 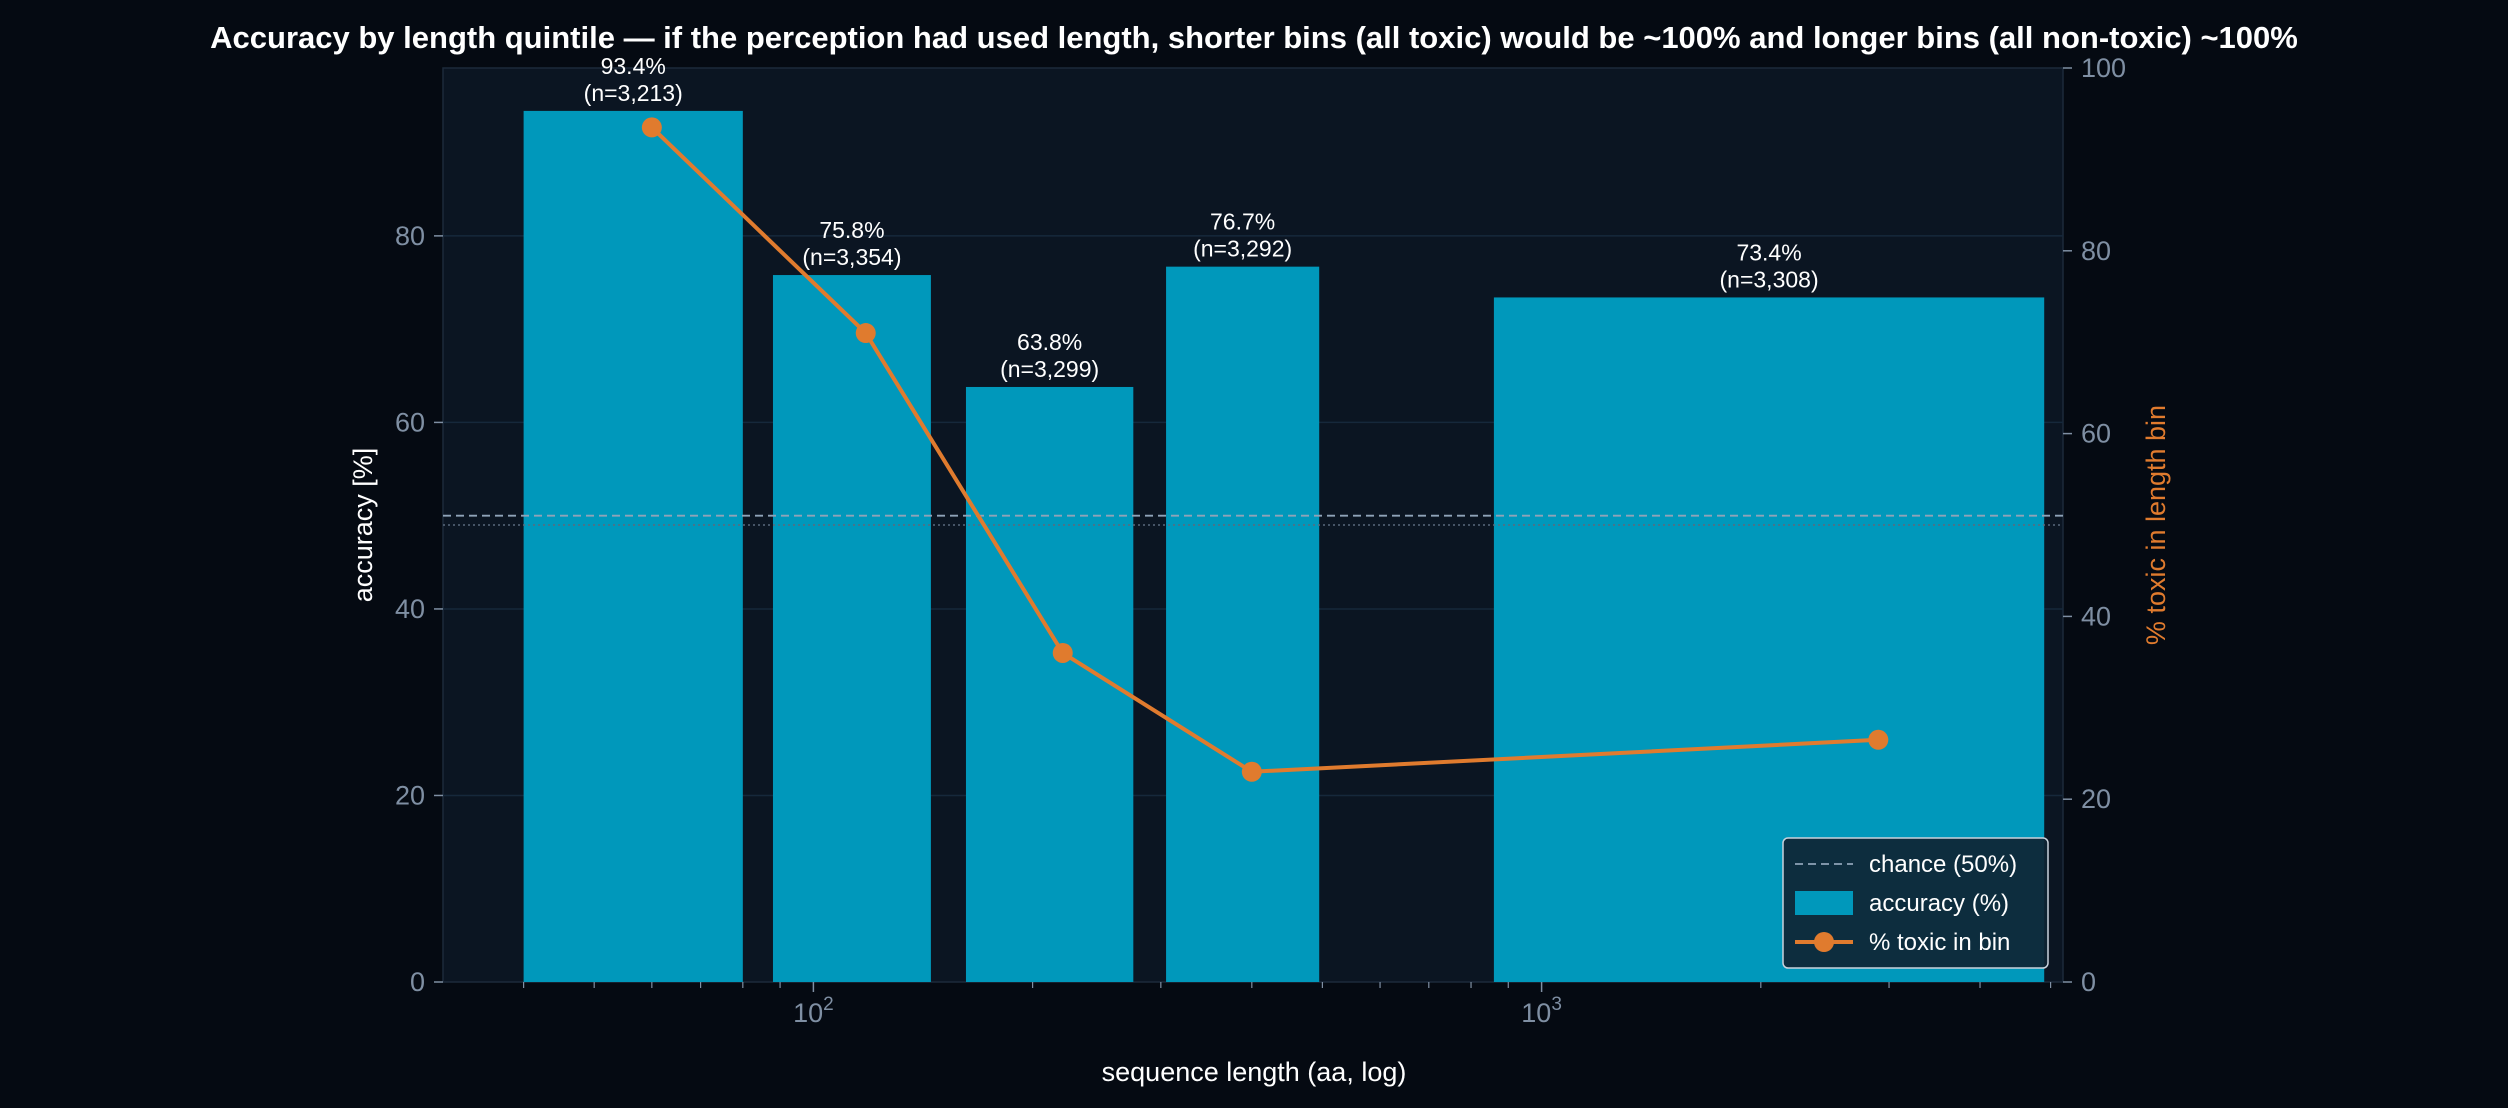 I want to click on y-axis-label: accuracy [%], so click(x=363, y=525).